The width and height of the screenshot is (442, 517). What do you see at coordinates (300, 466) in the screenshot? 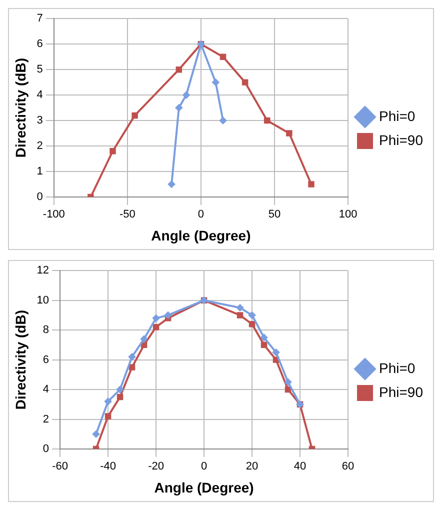
I see `x-tick-label: 40` at bounding box center [300, 466].